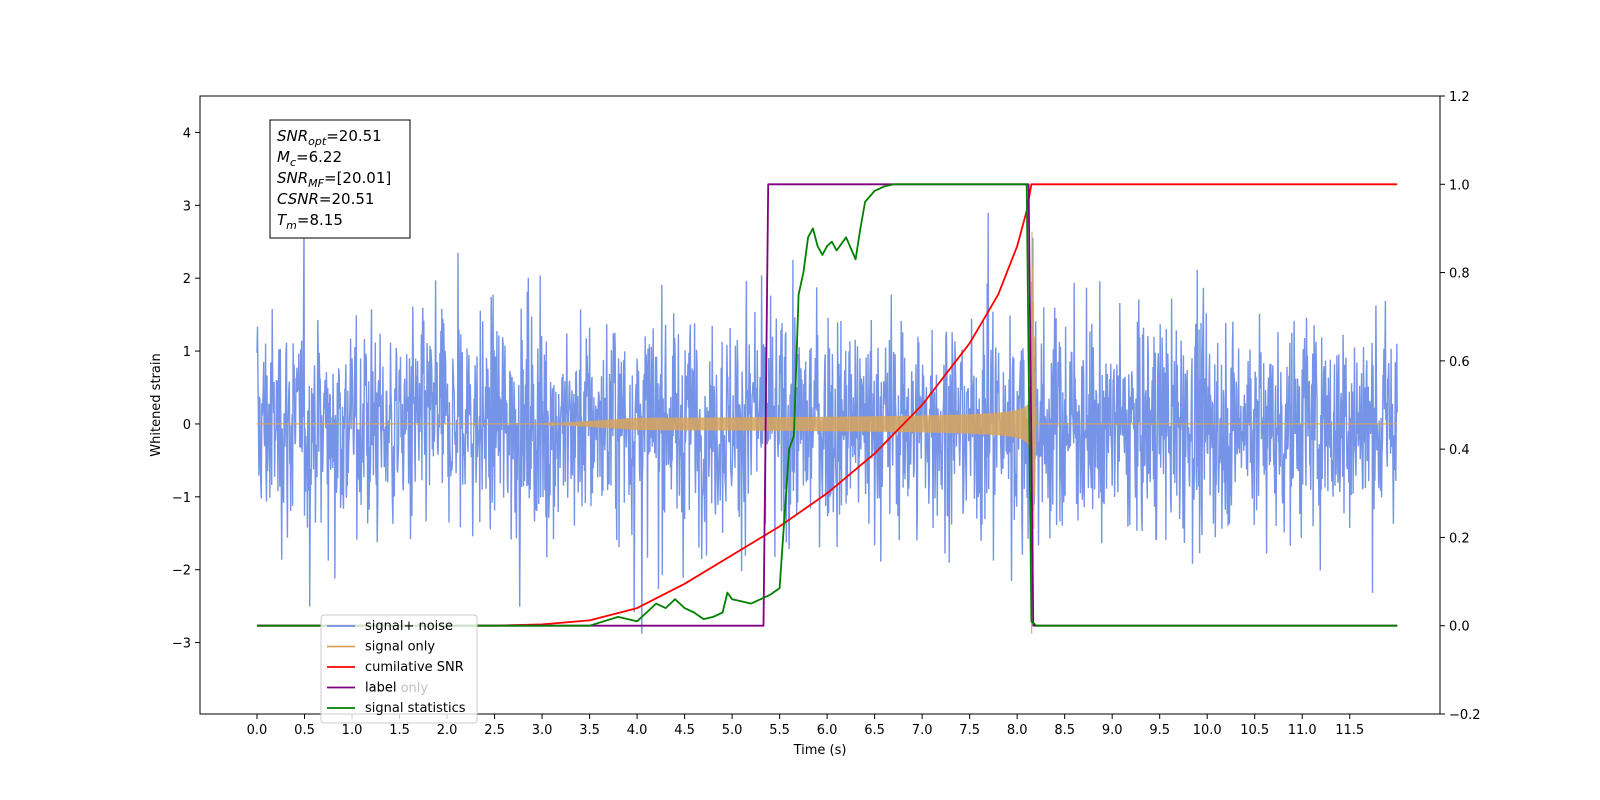  What do you see at coordinates (779, 730) in the screenshot?
I see `x-tick-label: 5.5` at bounding box center [779, 730].